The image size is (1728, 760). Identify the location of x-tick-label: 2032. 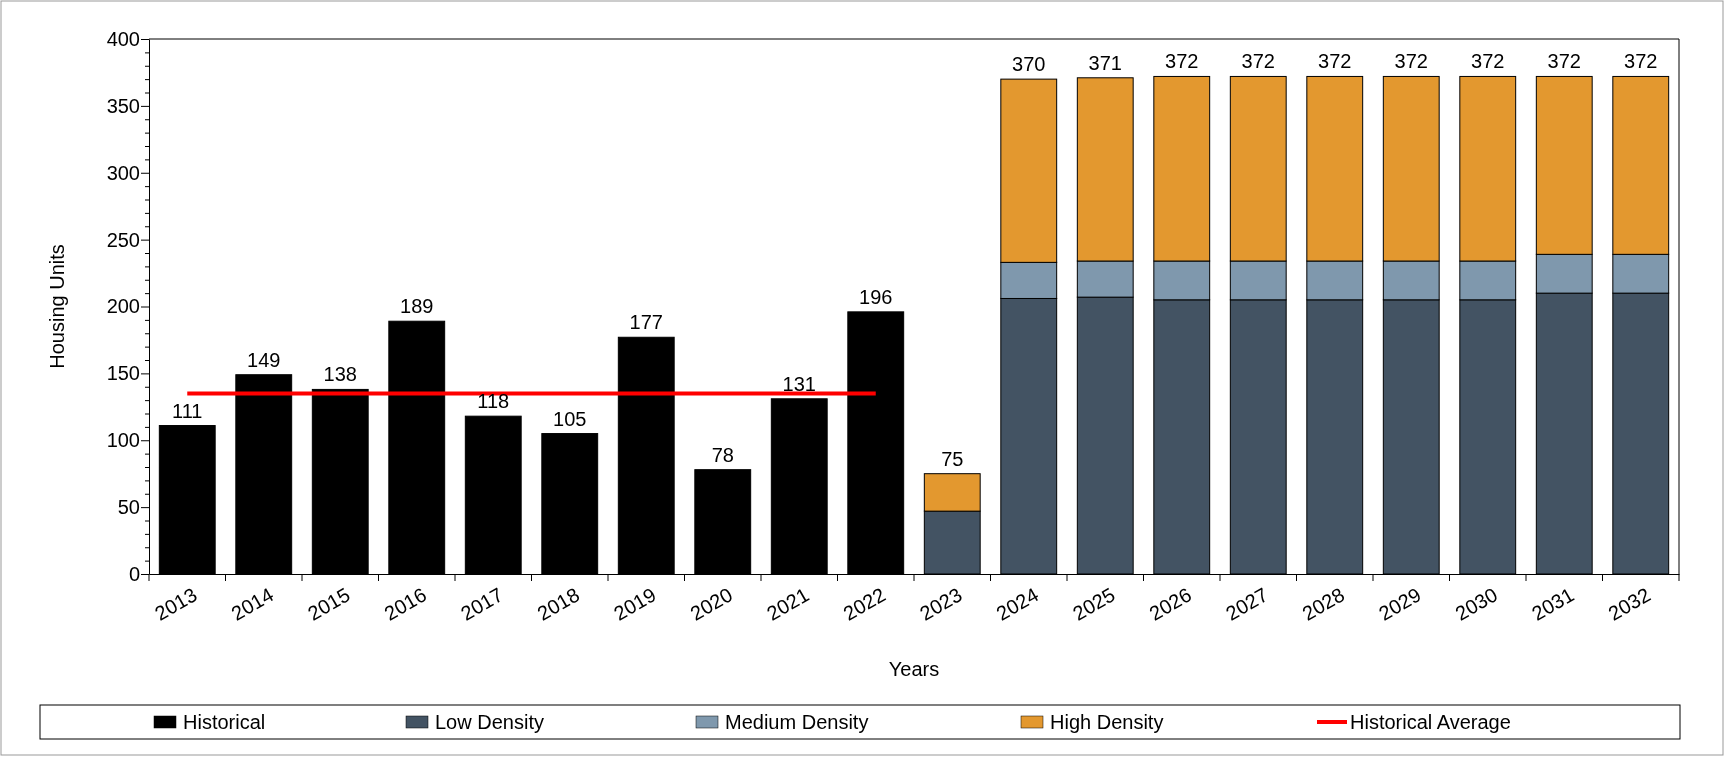
(1629, 604).